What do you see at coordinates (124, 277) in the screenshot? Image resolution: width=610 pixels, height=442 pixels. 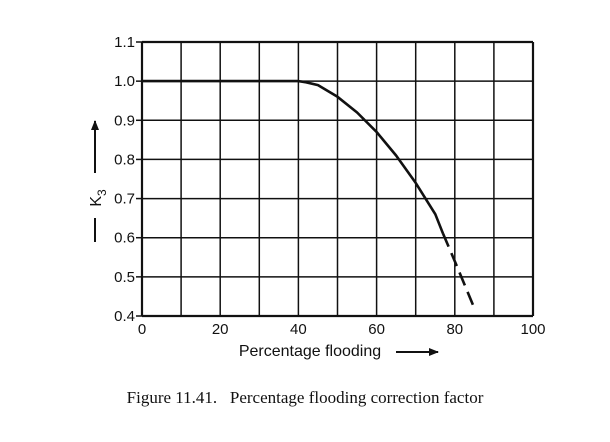 I see `y-tick-label: 0.5` at bounding box center [124, 277].